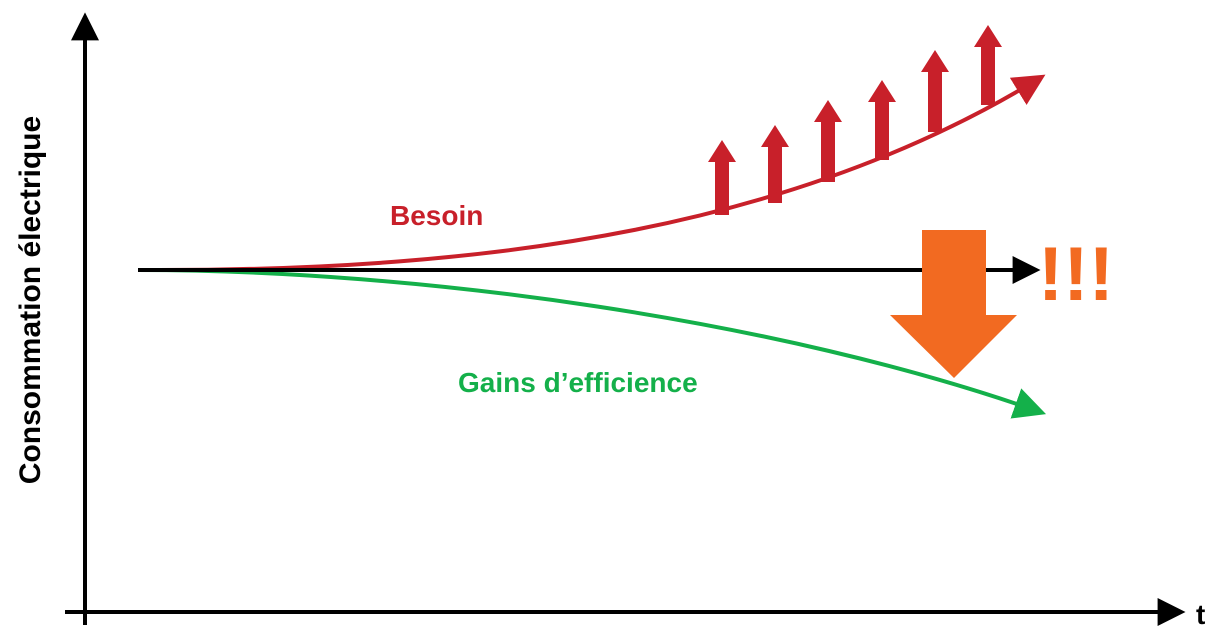 The width and height of the screenshot is (1211, 628). I want to click on gap-arrow, so click(953, 304).